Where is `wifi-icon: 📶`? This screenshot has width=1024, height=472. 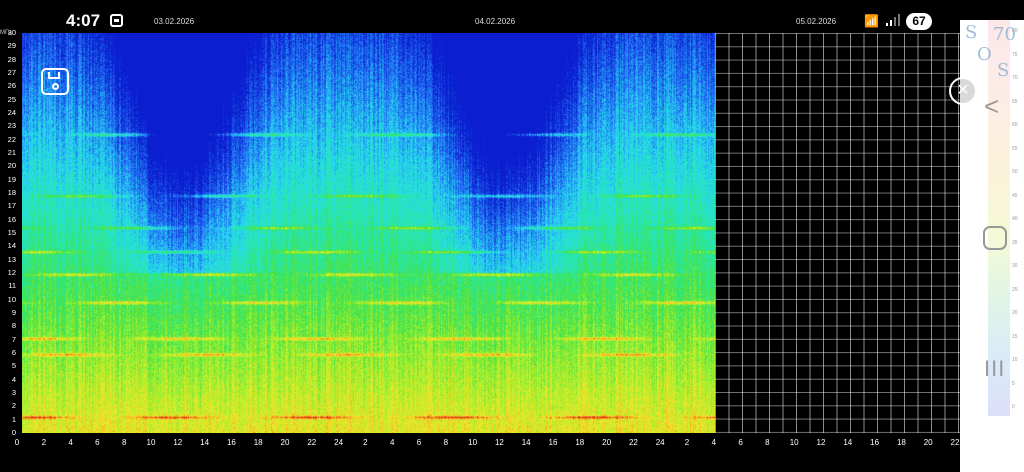
wifi-icon: 📶 is located at coordinates (871, 21).